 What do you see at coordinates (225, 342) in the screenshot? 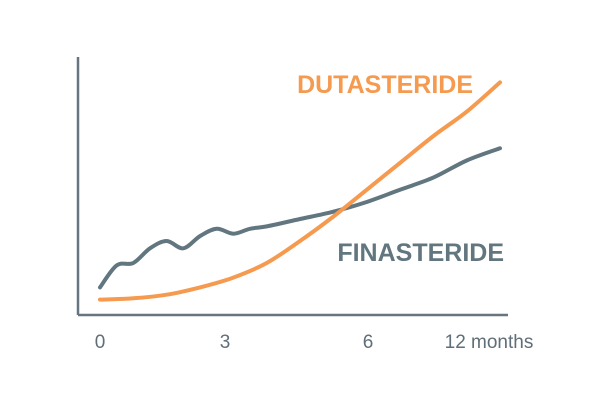
I see `x-tick-label: 3` at bounding box center [225, 342].